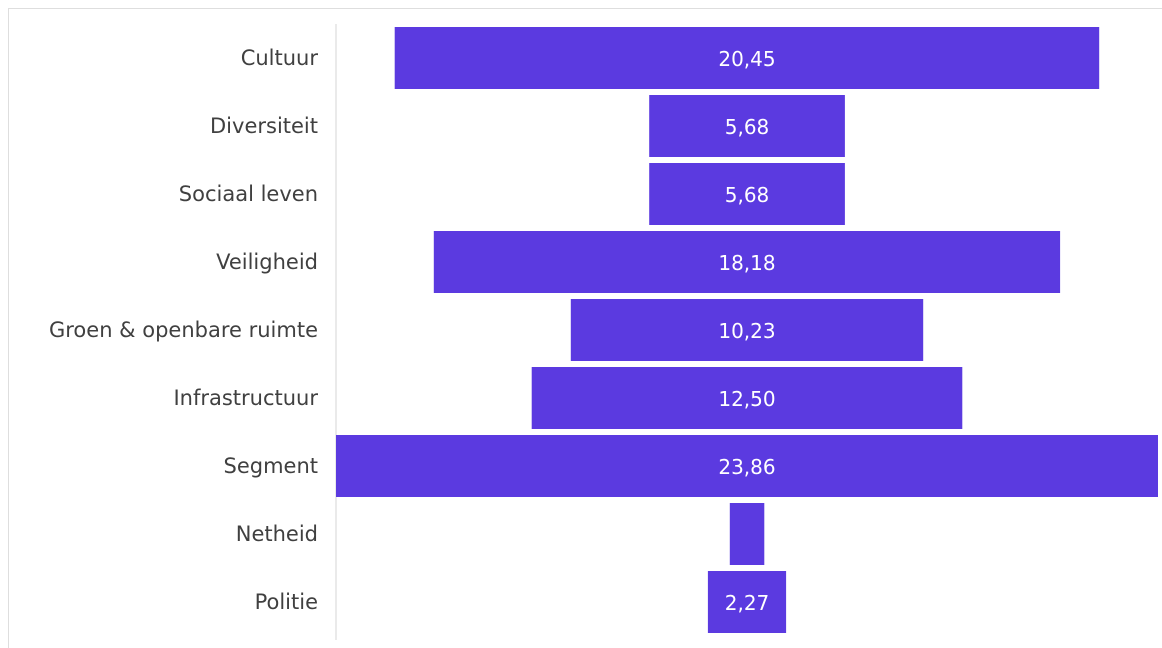 The image size is (1162, 648). I want to click on category-label: Politie, so click(286, 602).